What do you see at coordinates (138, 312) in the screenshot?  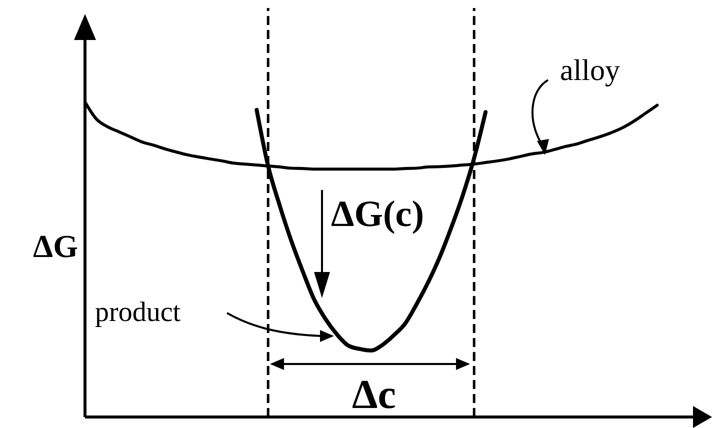 I see `legend-label: product` at bounding box center [138, 312].